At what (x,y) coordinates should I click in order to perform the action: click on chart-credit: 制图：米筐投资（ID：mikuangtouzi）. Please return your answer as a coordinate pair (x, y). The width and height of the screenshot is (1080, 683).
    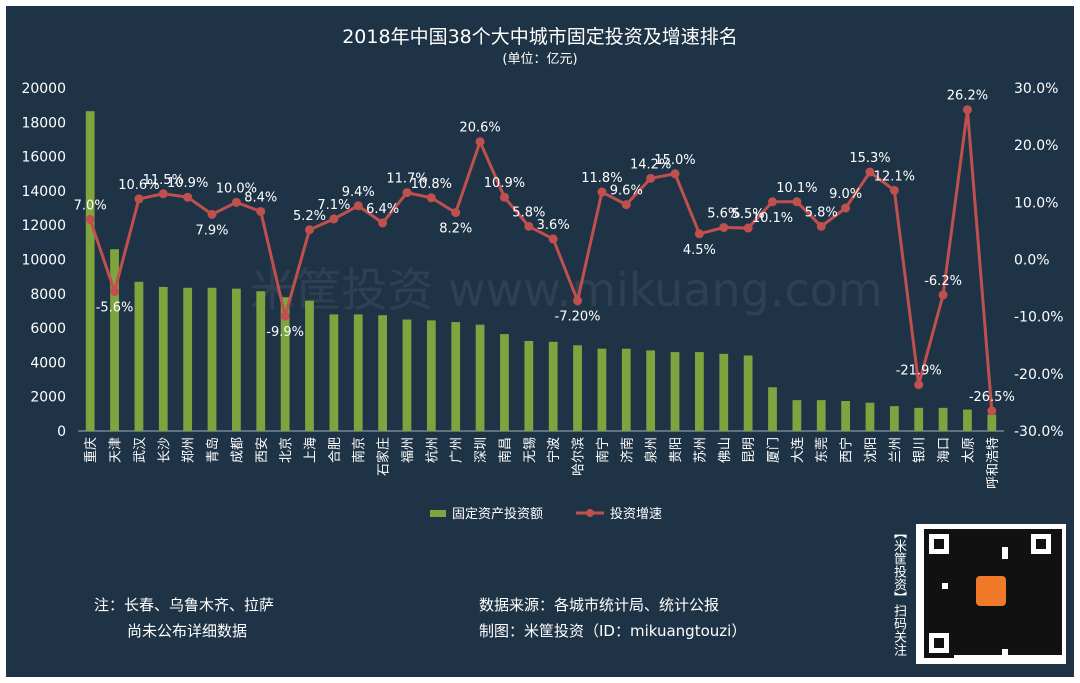
    Looking at the image, I should click on (613, 631).